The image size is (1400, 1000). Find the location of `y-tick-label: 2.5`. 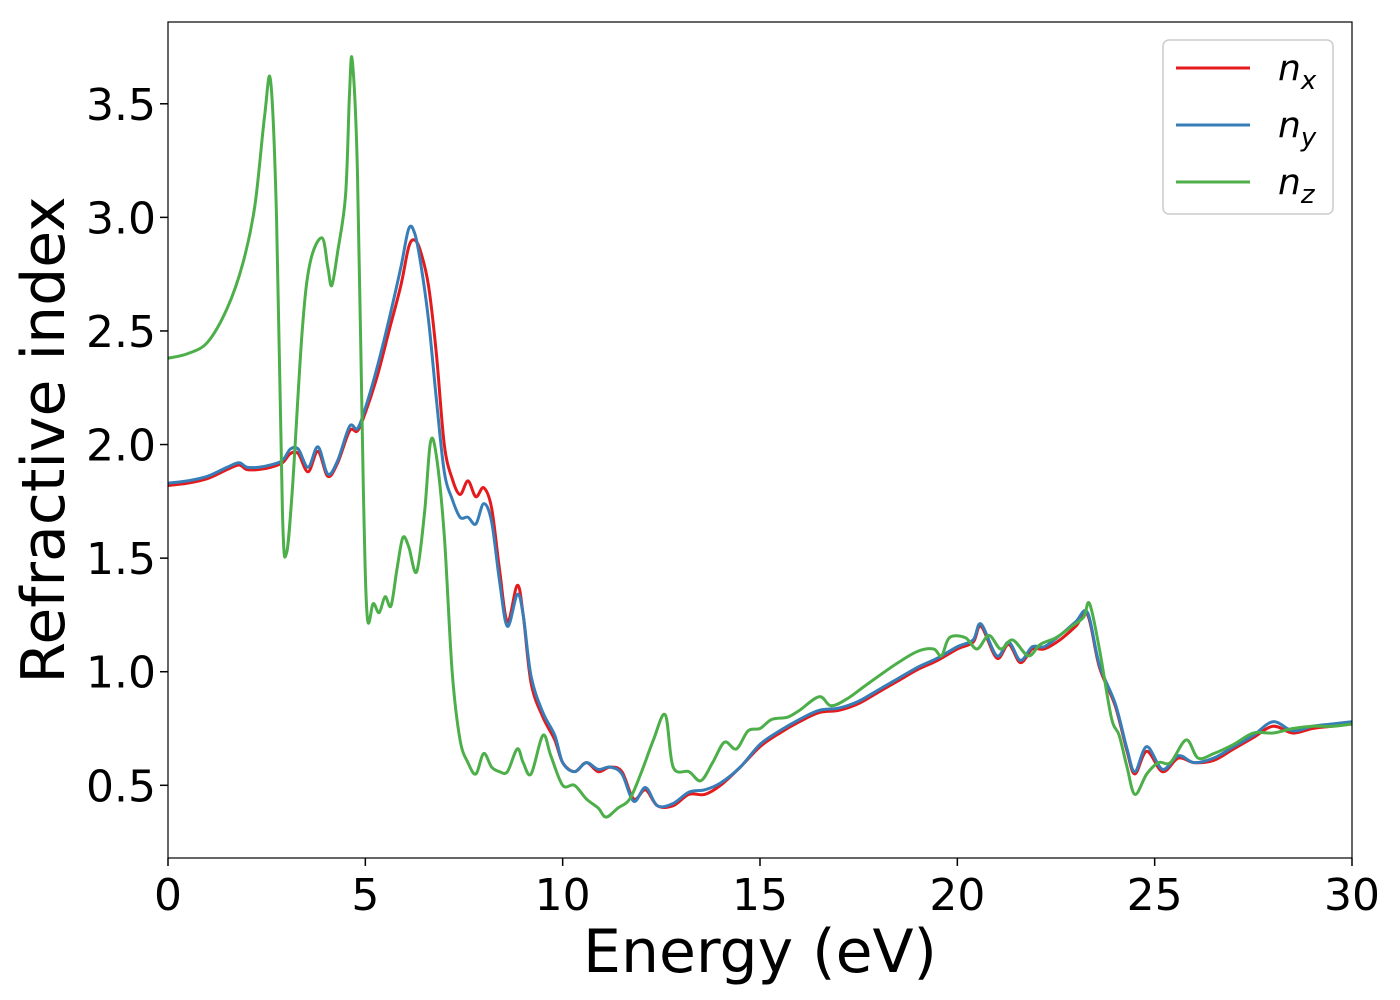

y-tick-label: 2.5 is located at coordinates (121, 332).